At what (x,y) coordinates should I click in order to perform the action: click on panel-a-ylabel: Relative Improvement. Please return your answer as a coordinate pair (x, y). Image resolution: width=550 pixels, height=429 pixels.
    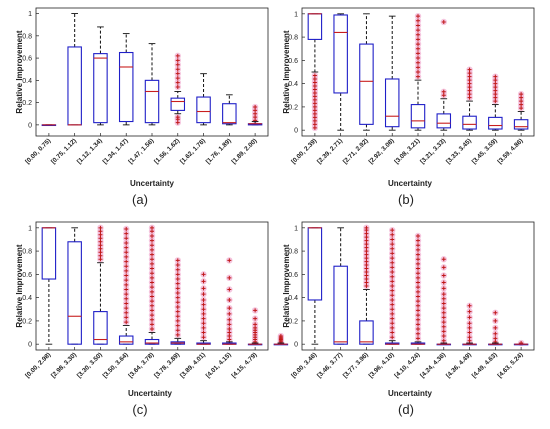
    Looking at the image, I should click on (19, 71).